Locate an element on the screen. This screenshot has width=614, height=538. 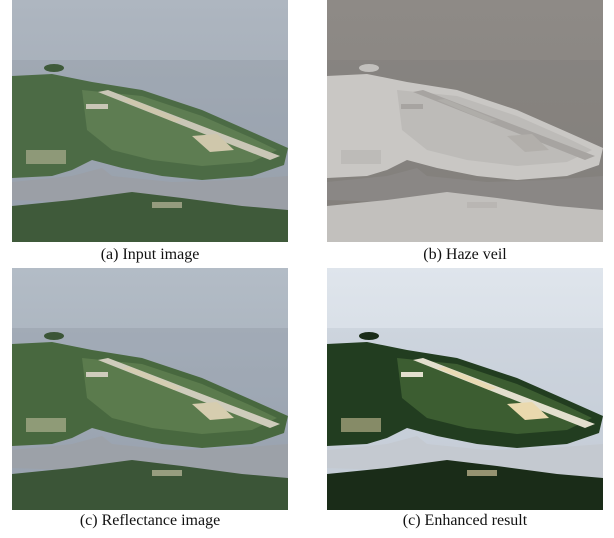
enhanced-result-caption: (c) Enhanced result is located at coordinates (465, 520).